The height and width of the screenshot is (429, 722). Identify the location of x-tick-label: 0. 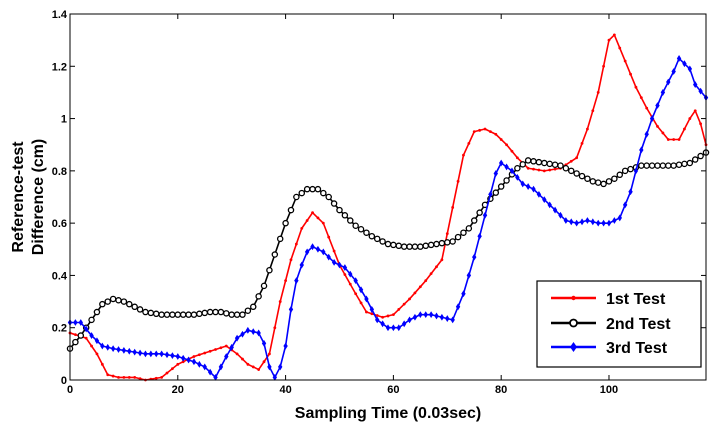
(70, 390).